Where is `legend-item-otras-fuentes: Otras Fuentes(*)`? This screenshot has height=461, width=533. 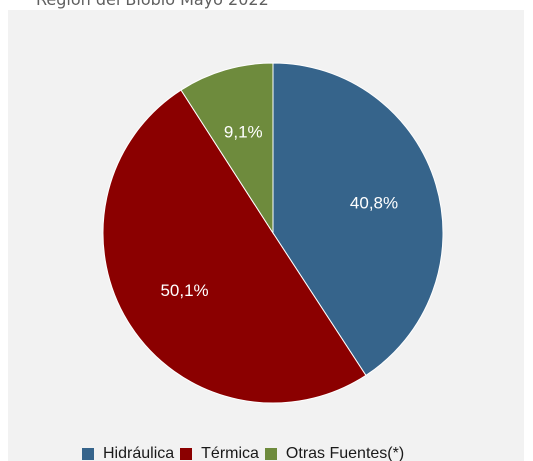
legend-item-otras-fuentes: Otras Fuentes(*) is located at coordinates (334, 452).